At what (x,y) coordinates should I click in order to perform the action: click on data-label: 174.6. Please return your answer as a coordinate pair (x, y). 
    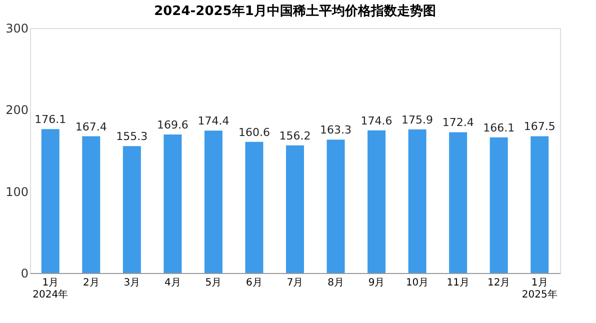
    Looking at the image, I should click on (376, 121).